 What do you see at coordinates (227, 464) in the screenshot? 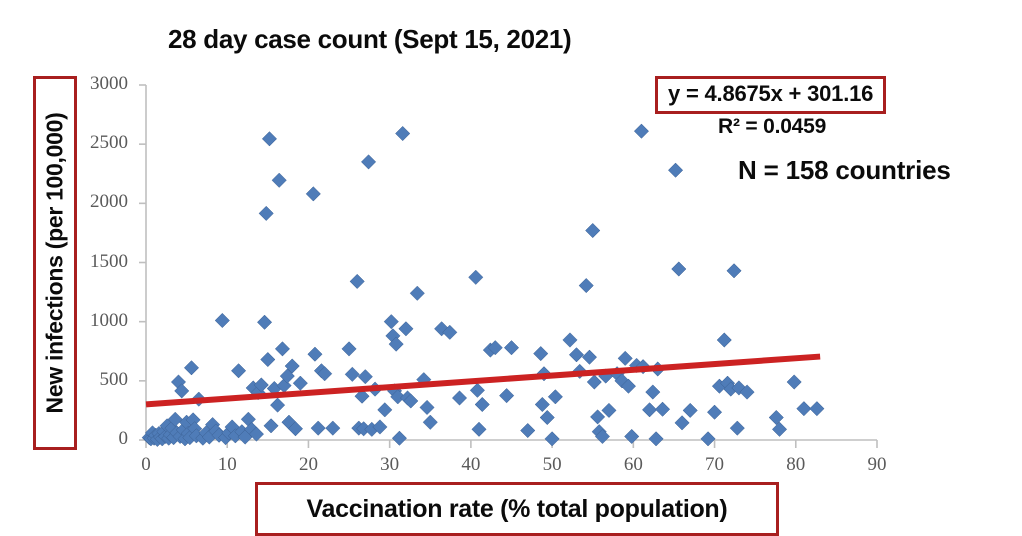
I see `x-axis-tick-label: 10` at bounding box center [227, 464].